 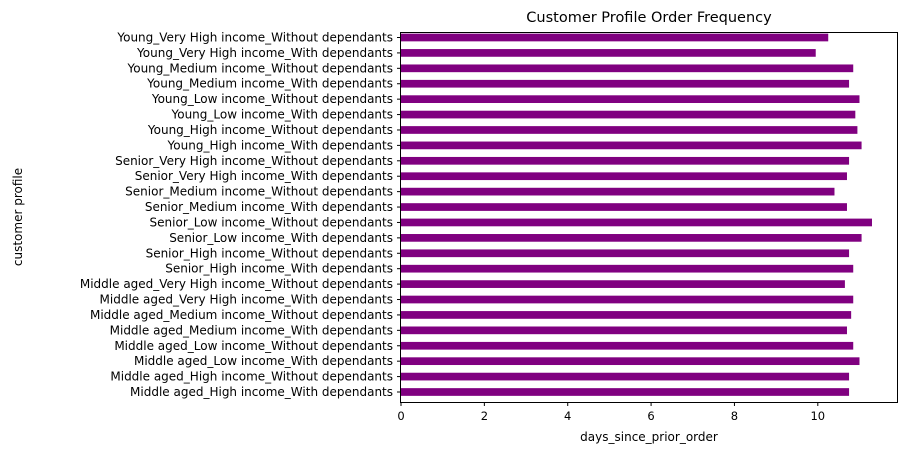 What do you see at coordinates (261, 392) in the screenshot?
I see `category-label: Middle aged_High income_With dependants` at bounding box center [261, 392].